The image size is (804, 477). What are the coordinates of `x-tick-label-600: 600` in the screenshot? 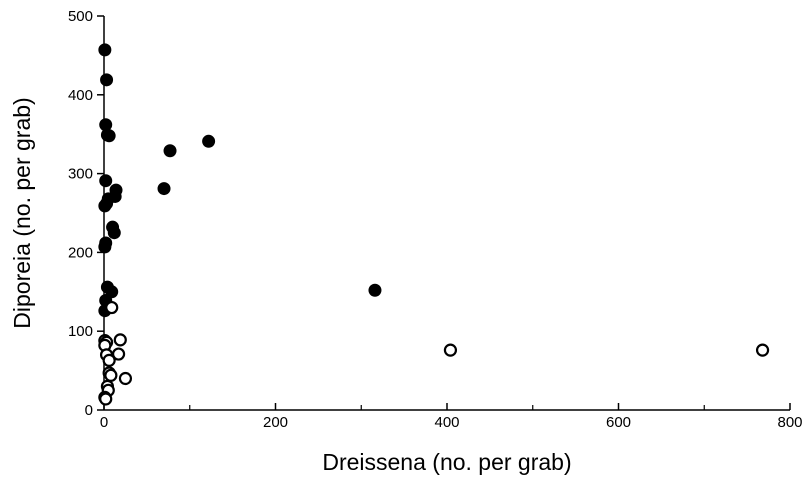 It's located at (618, 422).